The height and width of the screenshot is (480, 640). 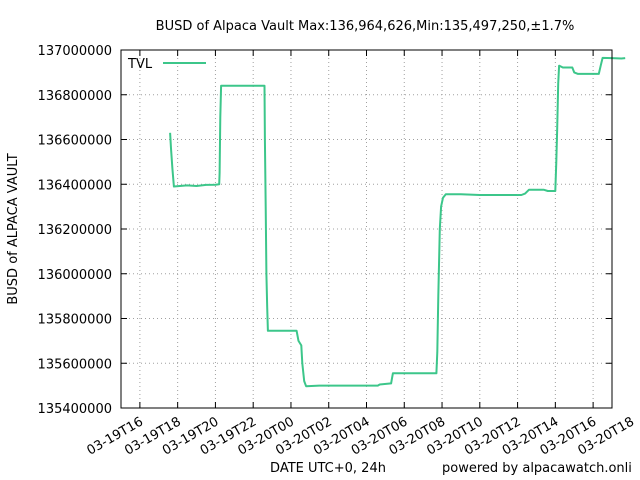 What do you see at coordinates (166, 64) in the screenshot?
I see `legend: TVL` at bounding box center [166, 64].